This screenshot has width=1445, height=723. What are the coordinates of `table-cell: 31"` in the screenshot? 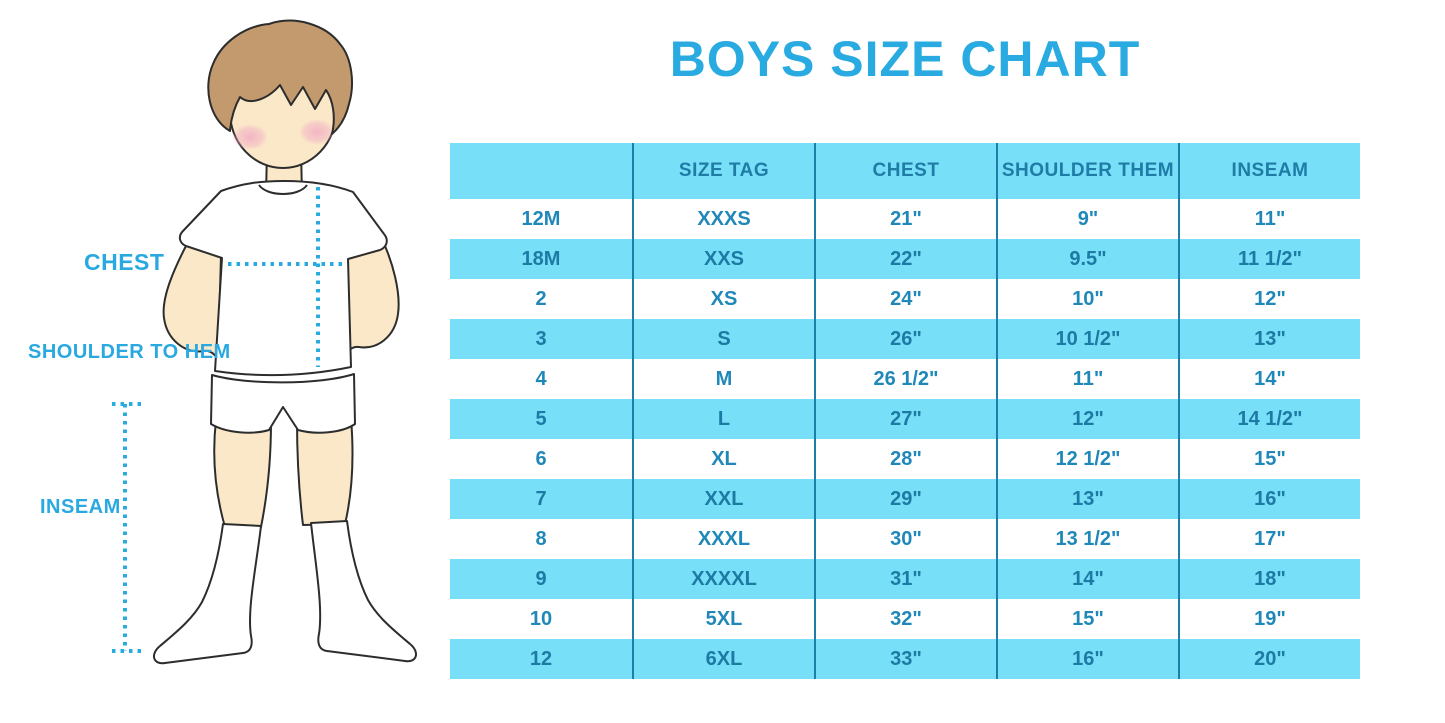 It's located at (905, 579).